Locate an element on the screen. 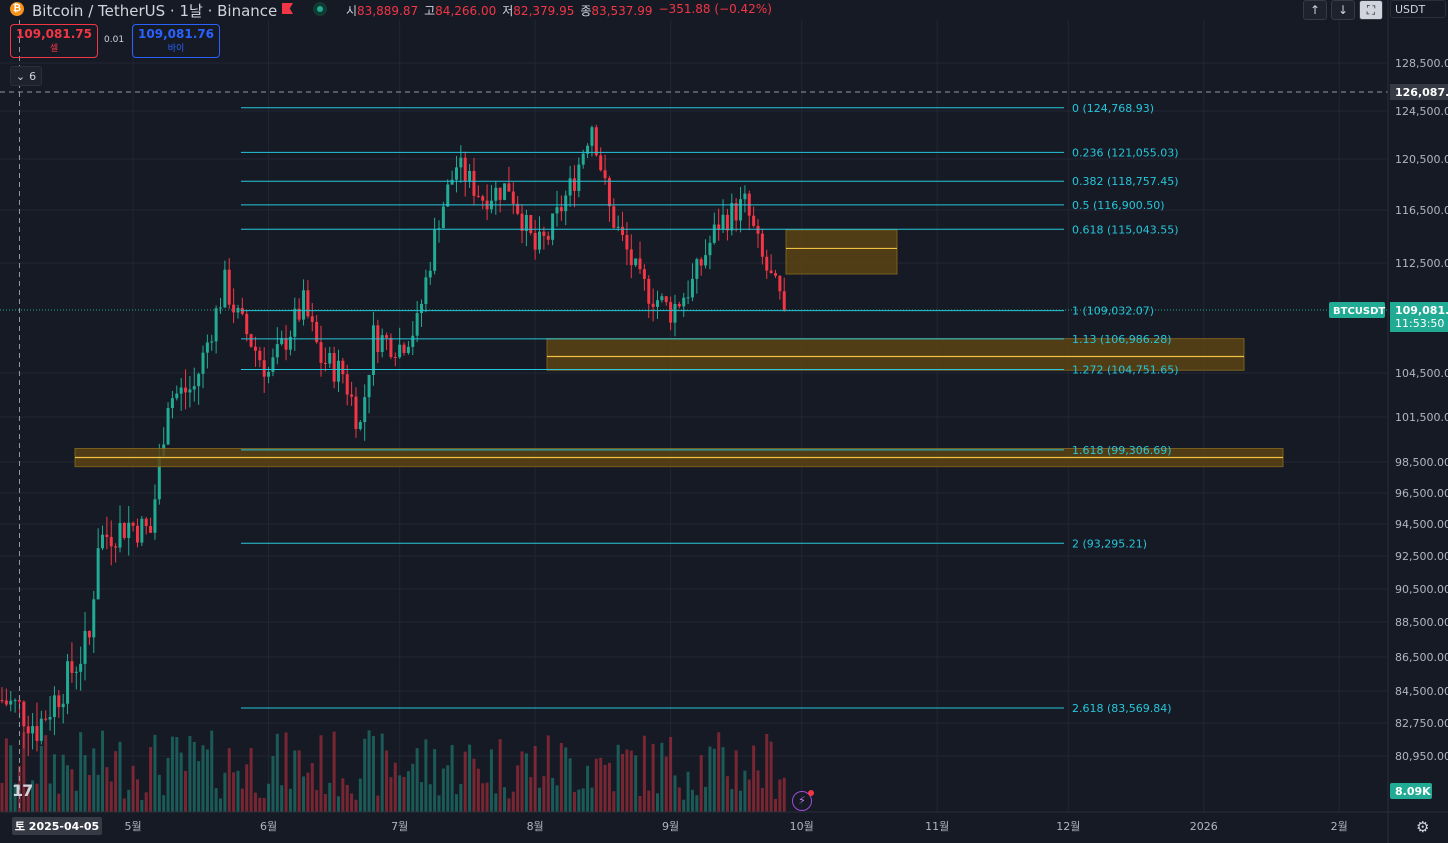 The image size is (1448, 843). buy-button: 109,081.76 바이 is located at coordinates (176, 41).